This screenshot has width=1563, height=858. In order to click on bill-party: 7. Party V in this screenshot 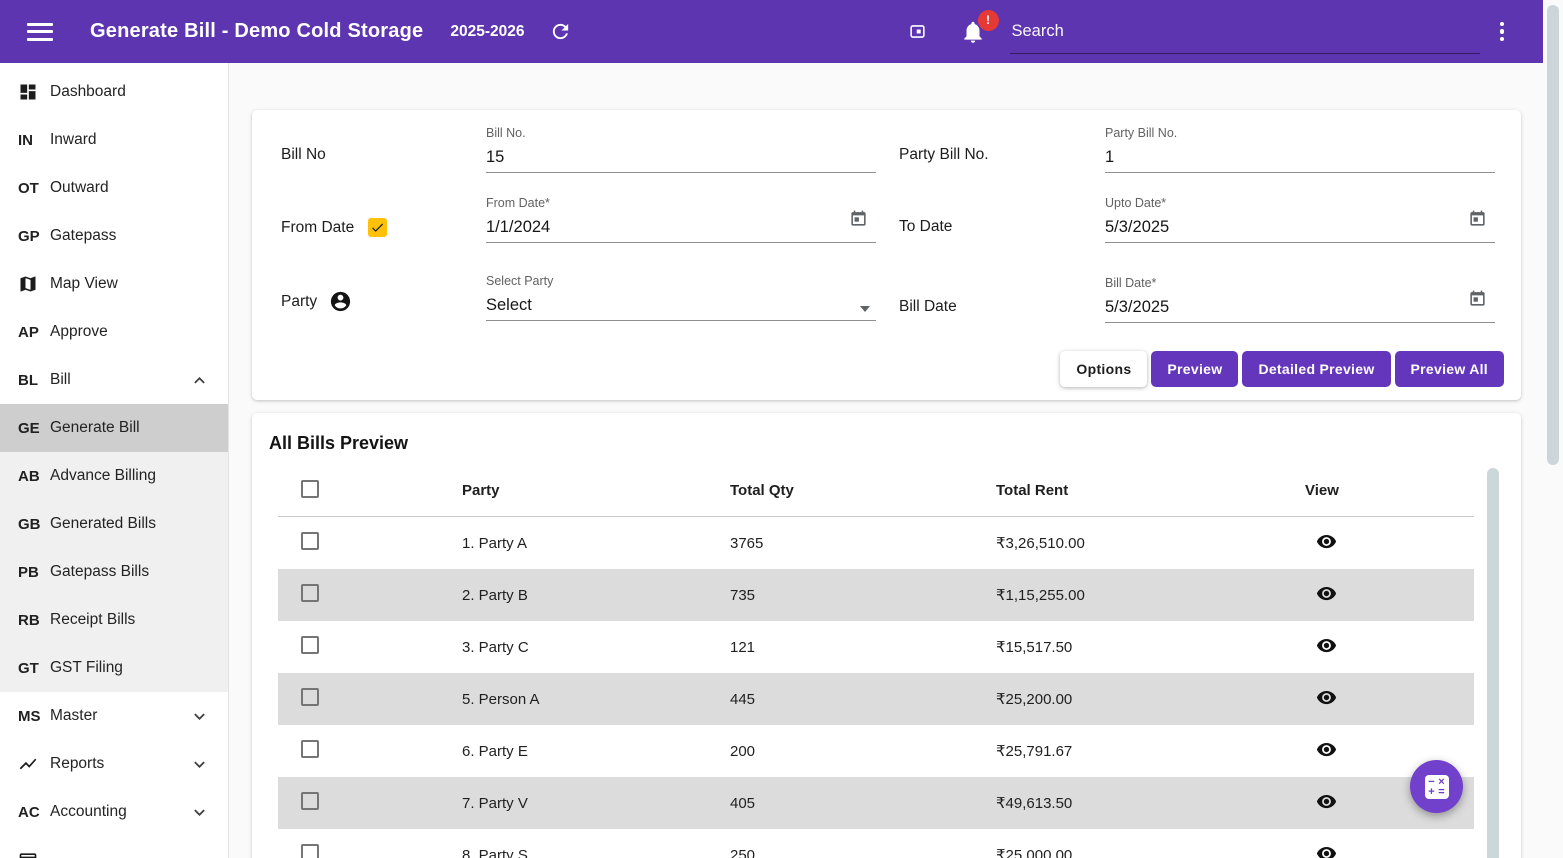, I will do `click(495, 803)`.